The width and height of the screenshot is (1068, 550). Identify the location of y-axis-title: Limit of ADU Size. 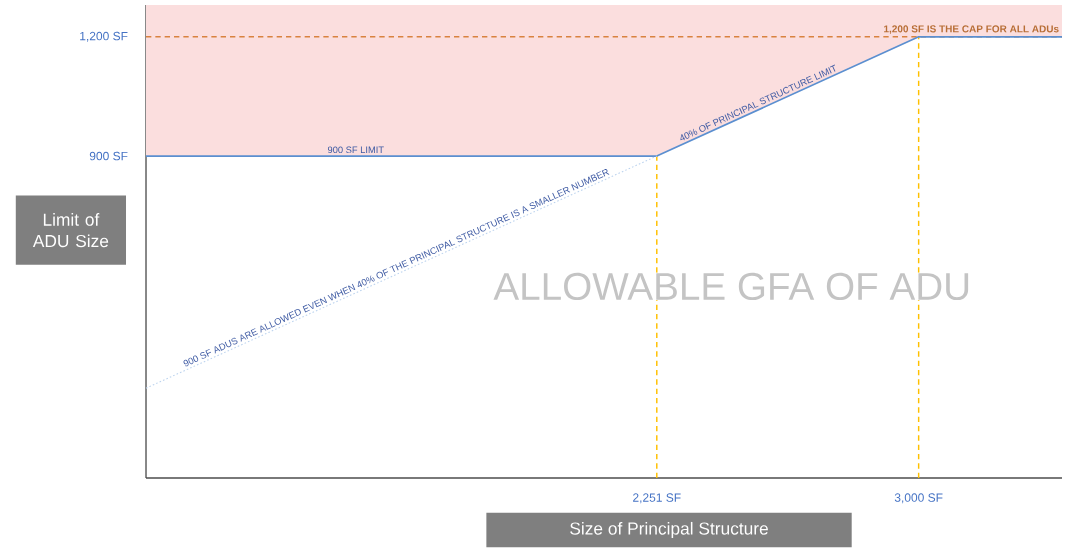
(70, 230).